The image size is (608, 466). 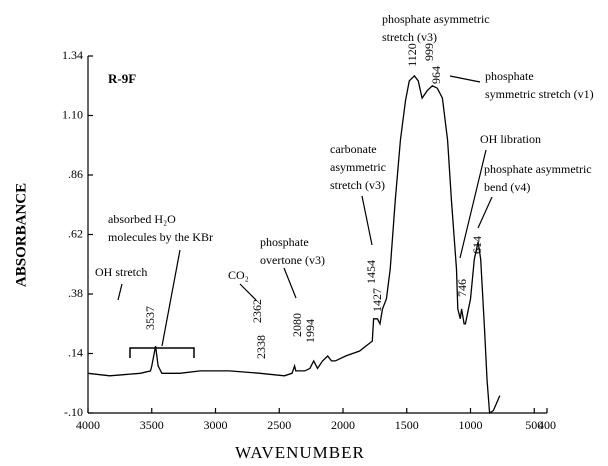 I want to click on bracket, so click(x=162, y=352).